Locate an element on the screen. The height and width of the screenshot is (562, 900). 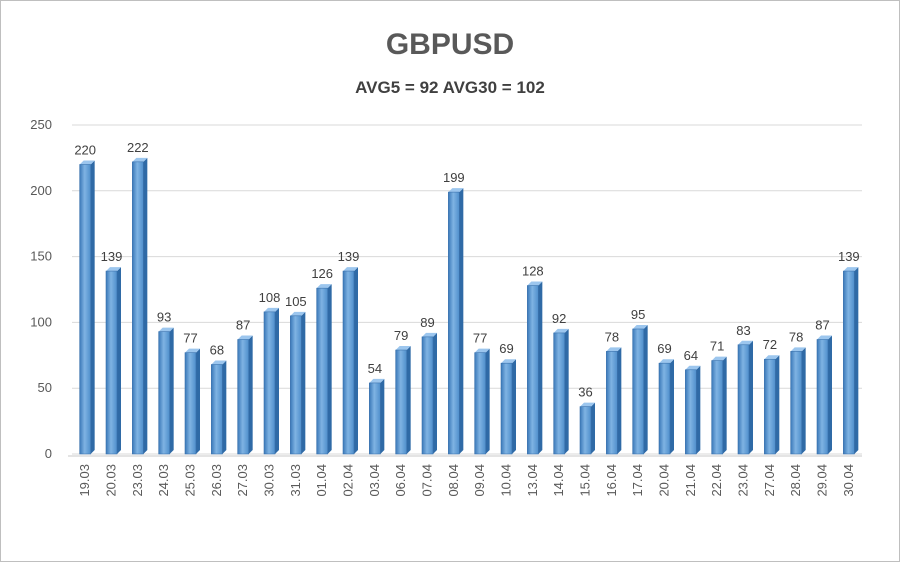
bar-15.04 is located at coordinates (587, 428).